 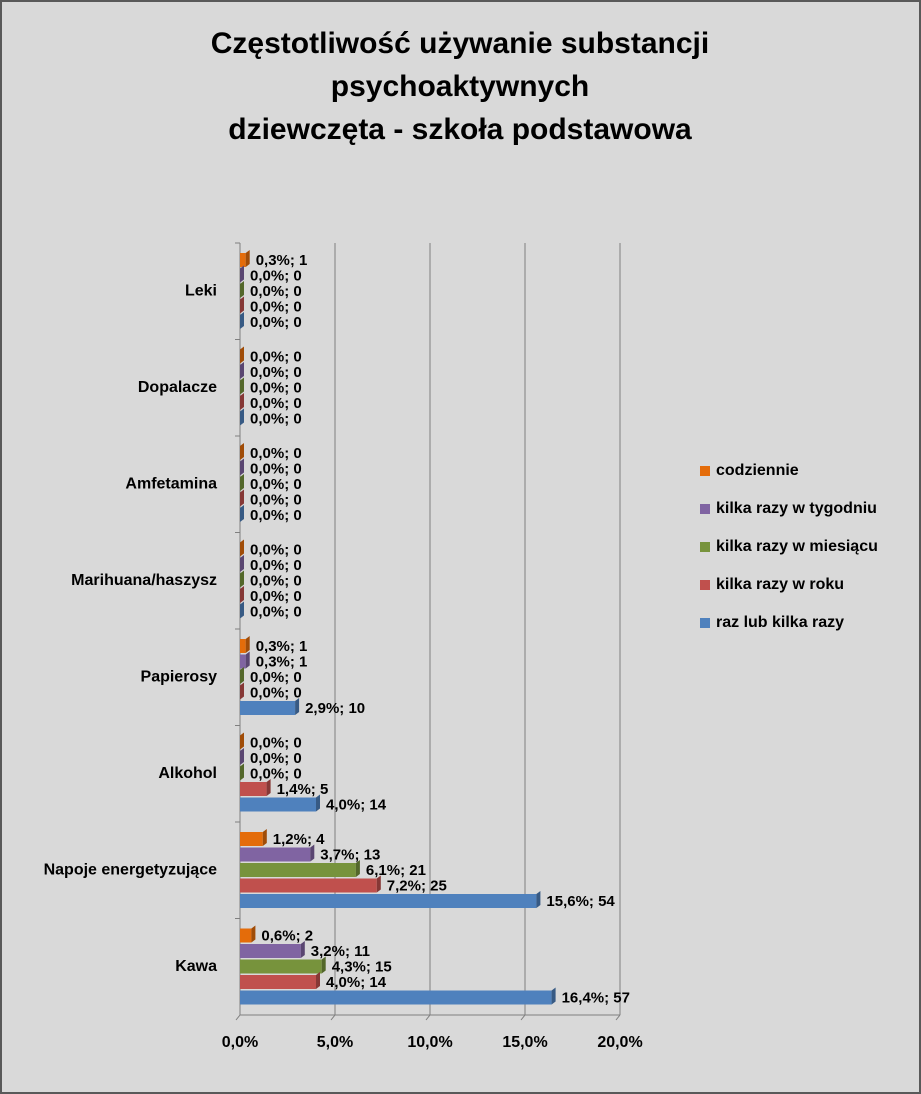 What do you see at coordinates (460, 43) in the screenshot?
I see `chart-title: Częstotliwość używanie substancji` at bounding box center [460, 43].